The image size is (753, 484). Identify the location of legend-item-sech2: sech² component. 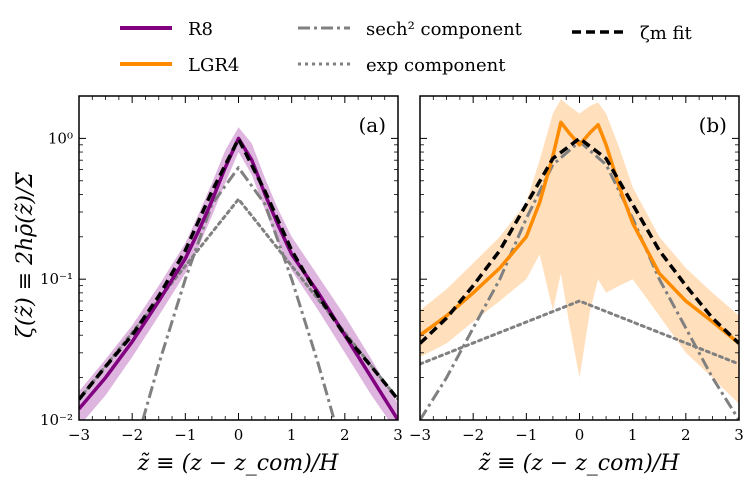
(410, 29).